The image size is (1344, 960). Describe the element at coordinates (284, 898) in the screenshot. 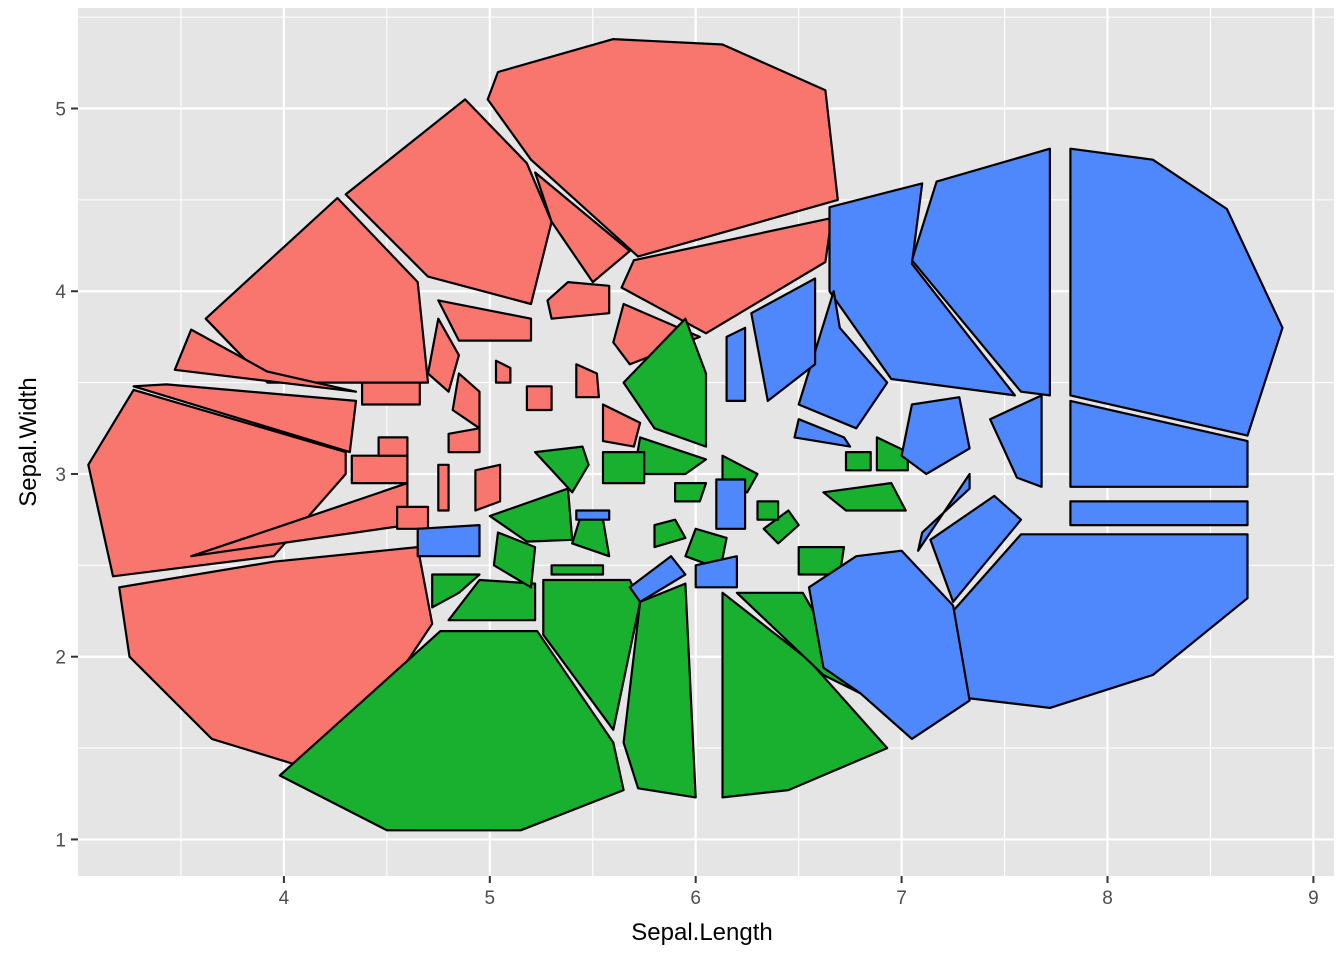

I see `x-tick-label: 4` at that location.